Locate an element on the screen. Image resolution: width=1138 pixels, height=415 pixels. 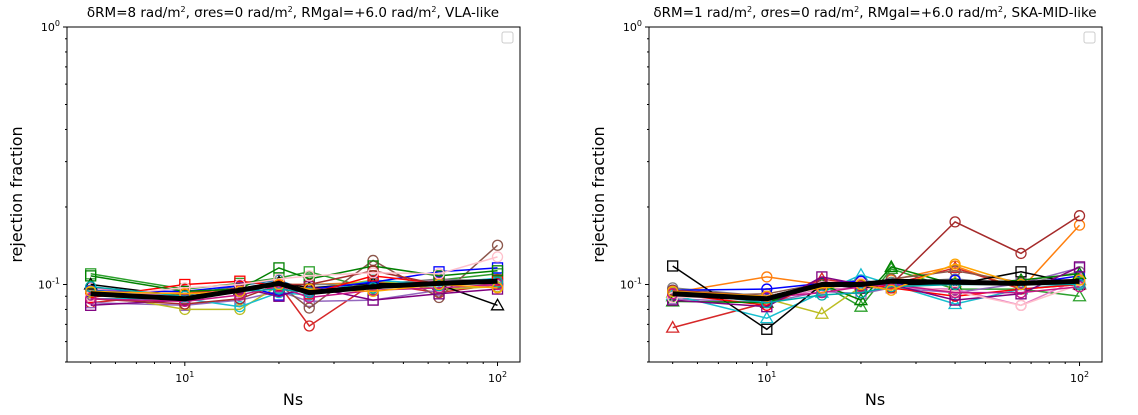
title-part: , VLA-like is located at coordinates (467, 13).